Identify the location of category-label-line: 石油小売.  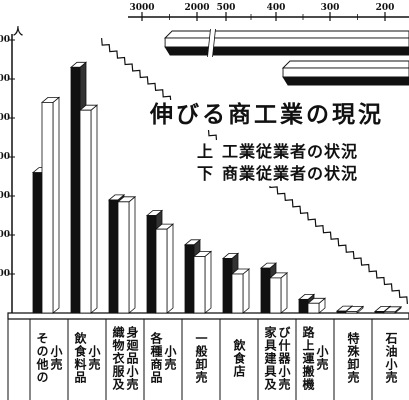
(391, 358).